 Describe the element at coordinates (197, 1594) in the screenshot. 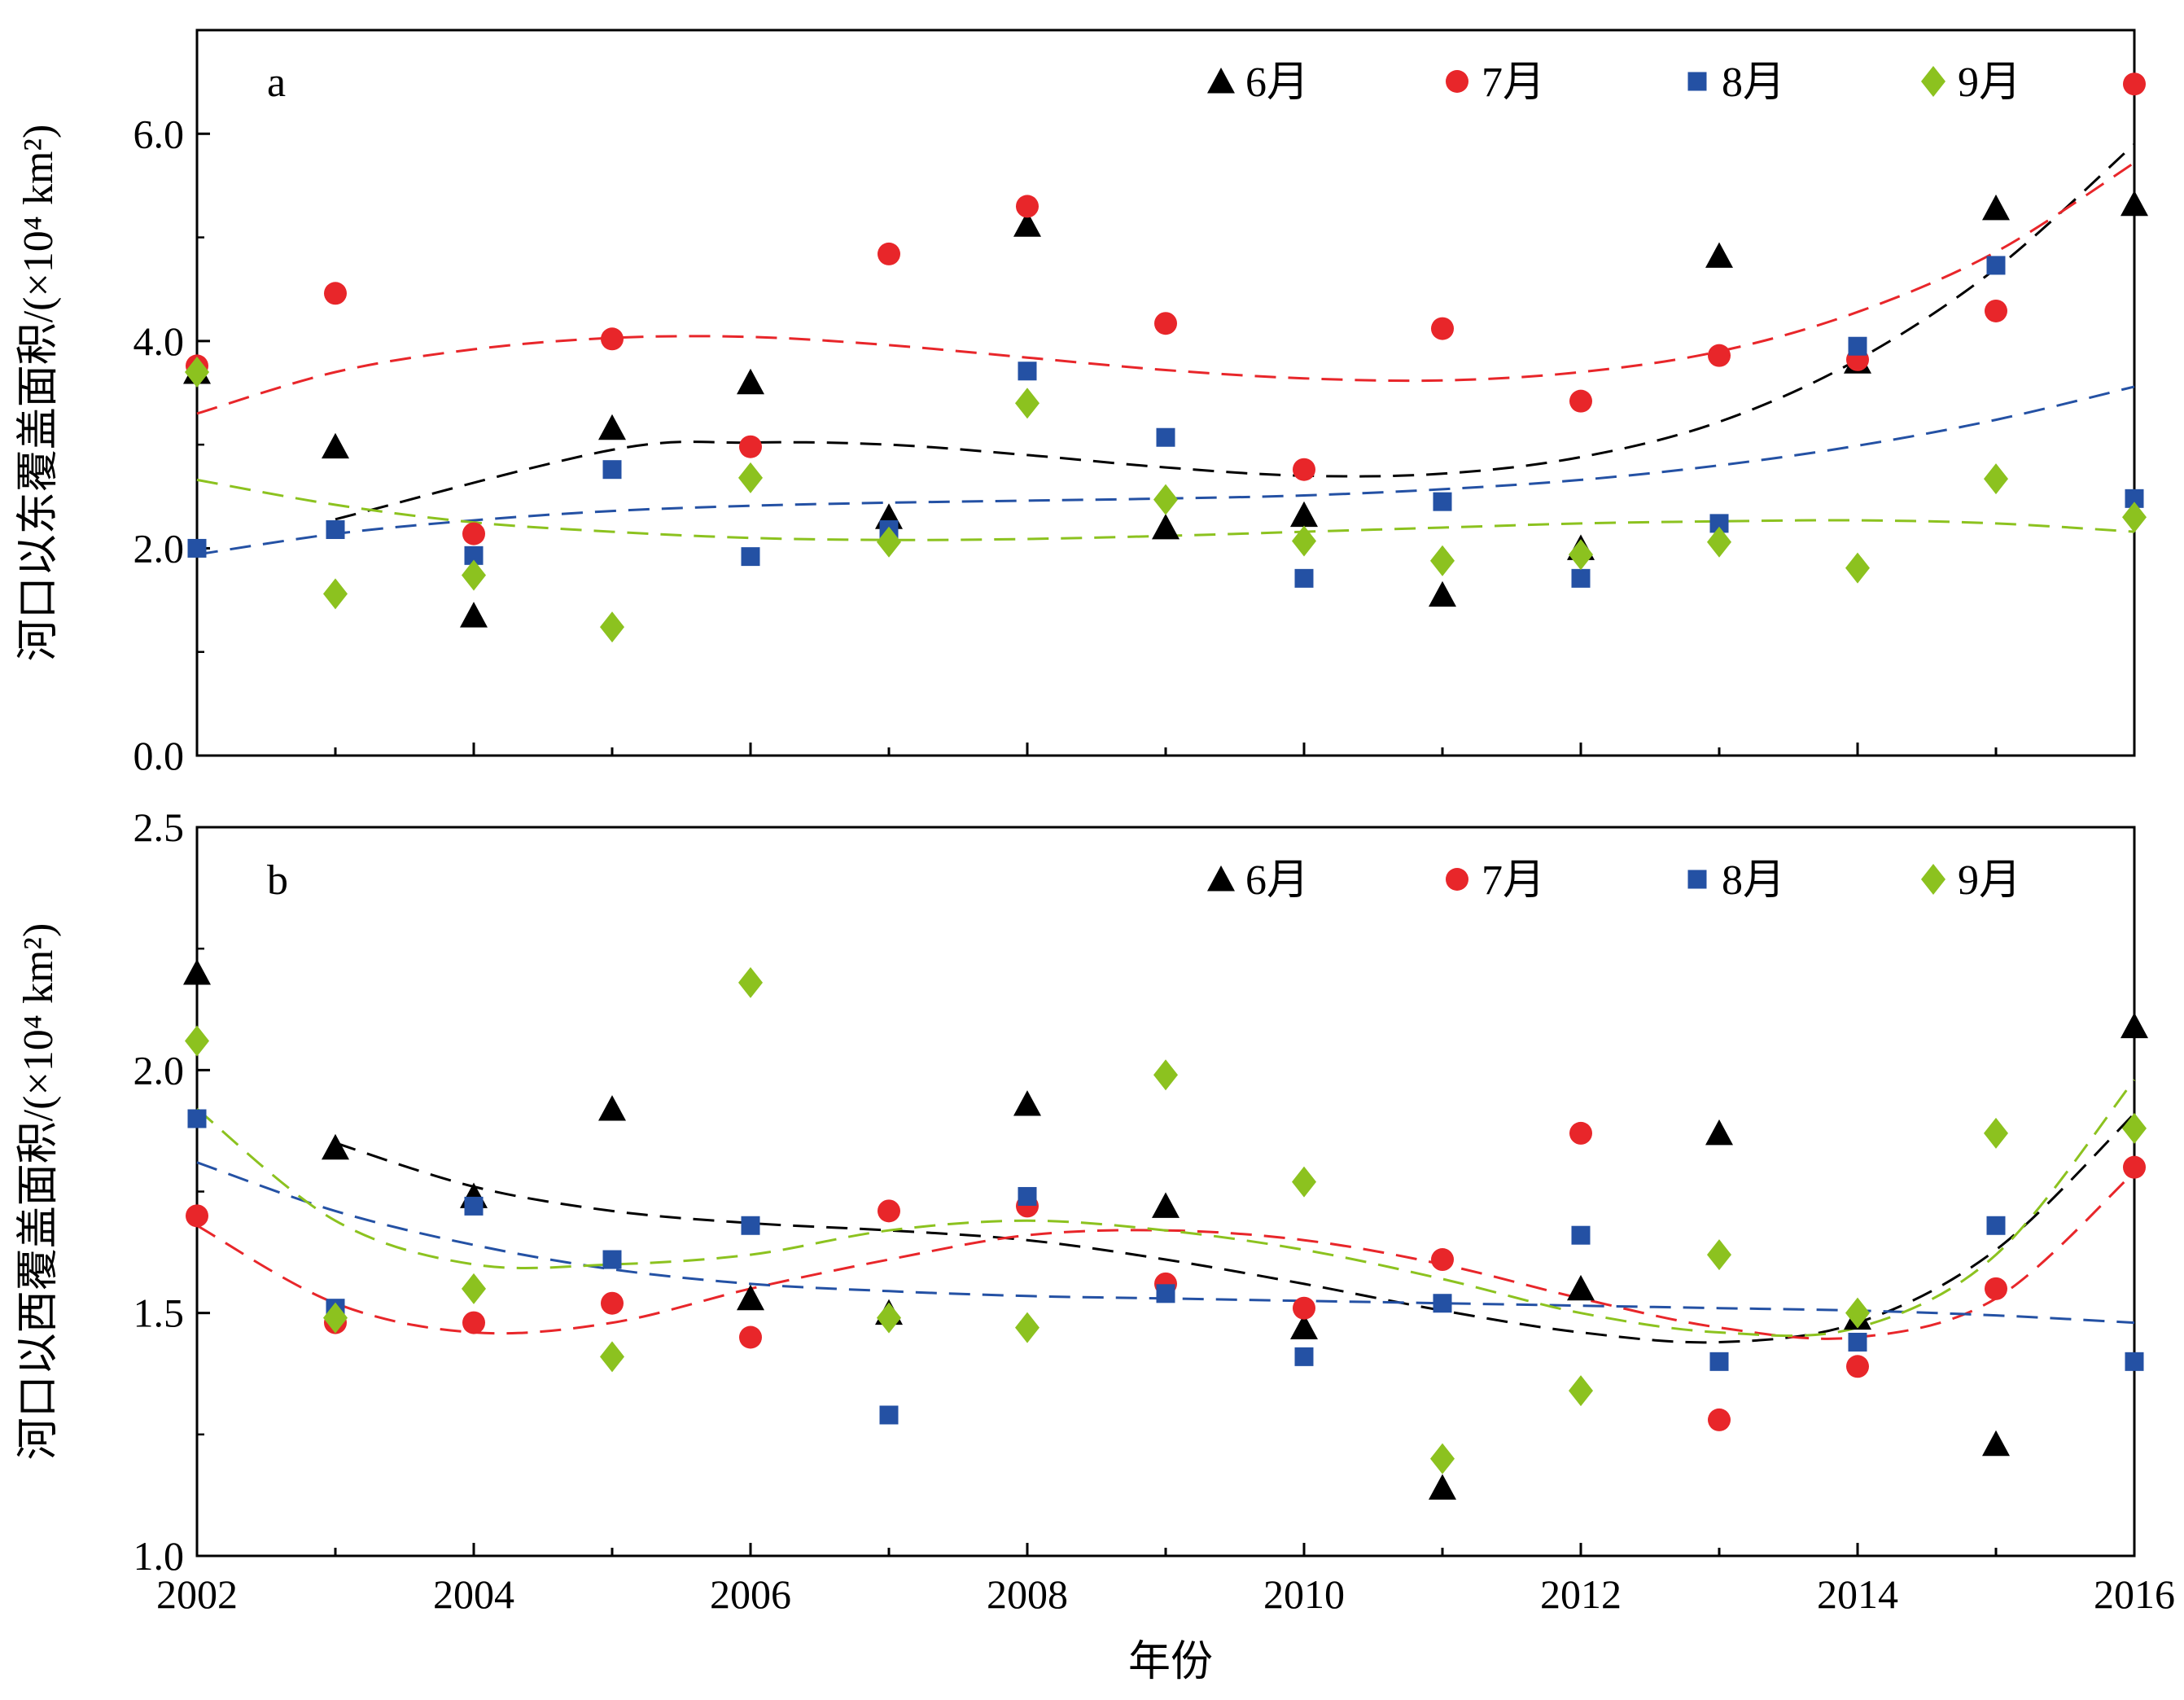

I see `x-tick-label: 2002` at that location.